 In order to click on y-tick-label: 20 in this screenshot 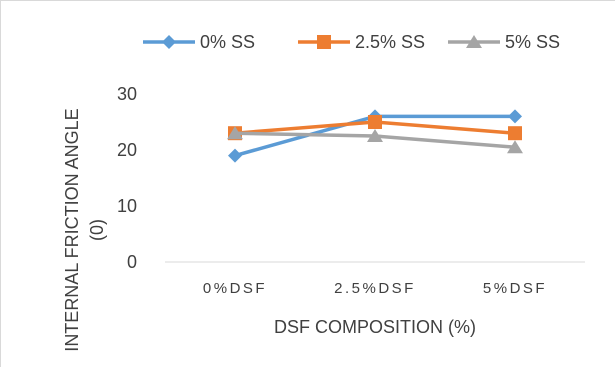, I will do `click(127, 150)`.